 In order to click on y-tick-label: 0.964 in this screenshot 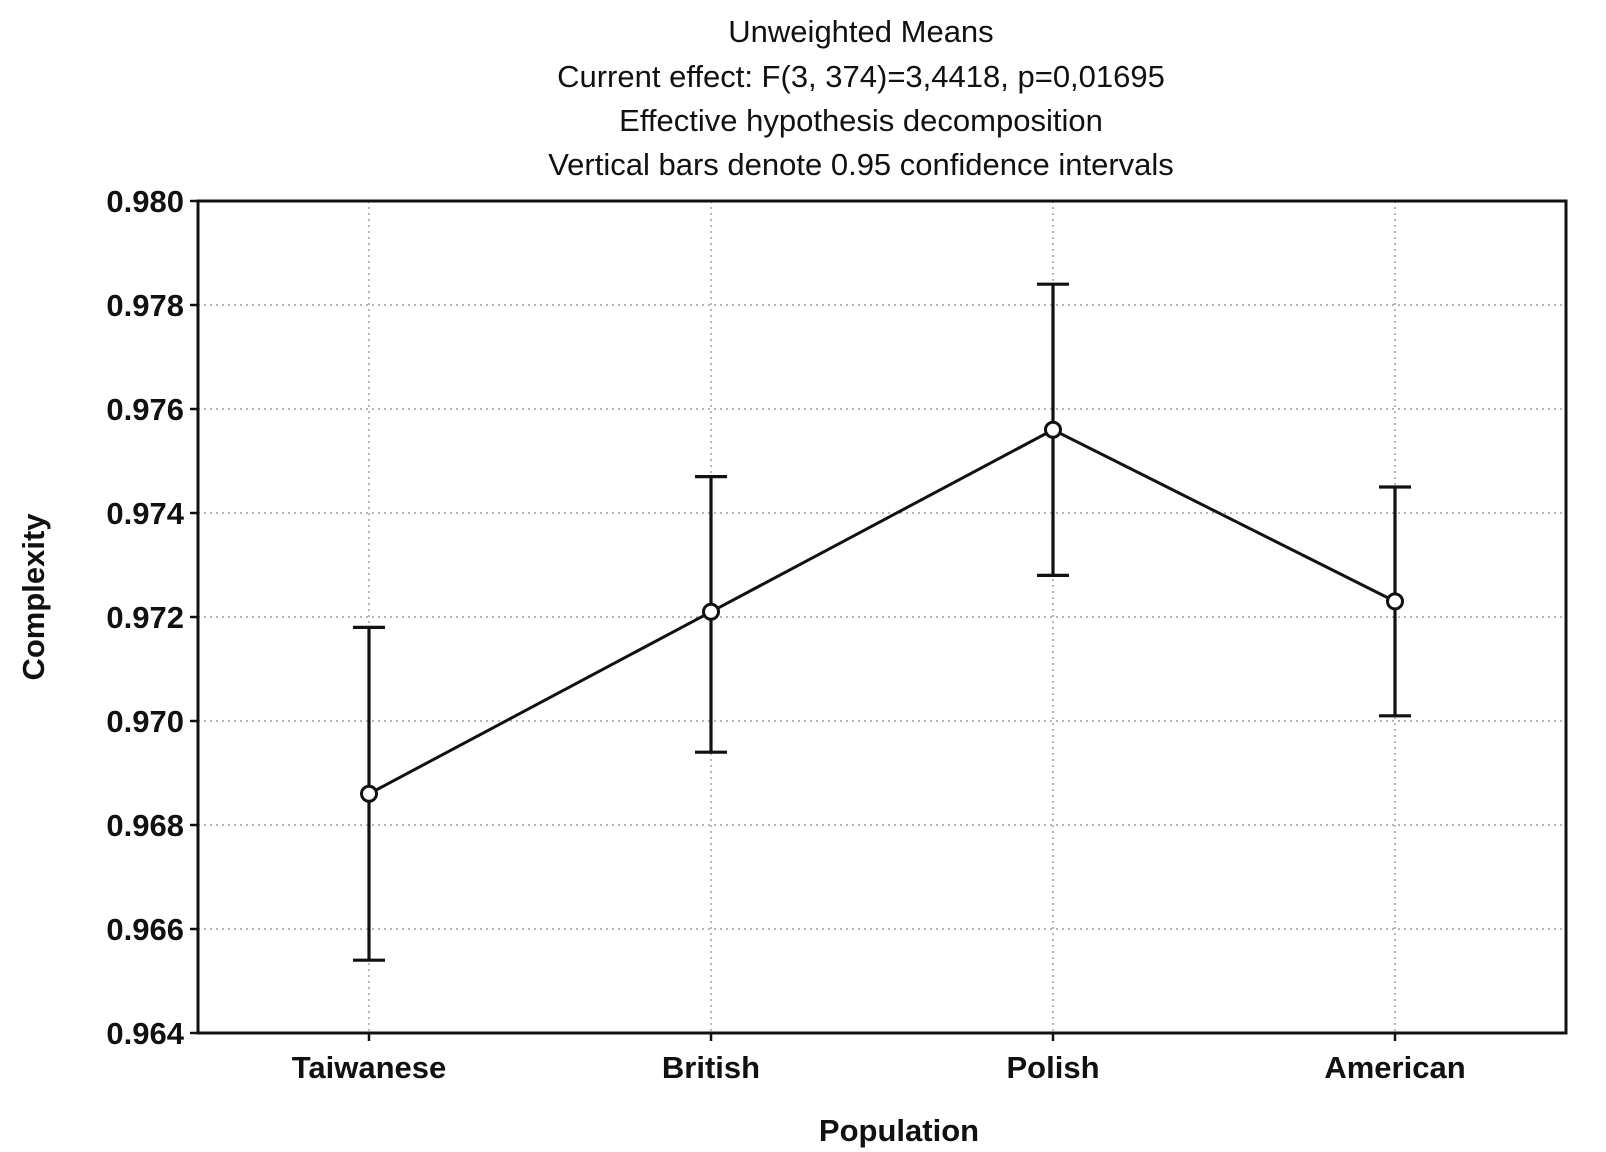, I will do `click(145, 1033)`.